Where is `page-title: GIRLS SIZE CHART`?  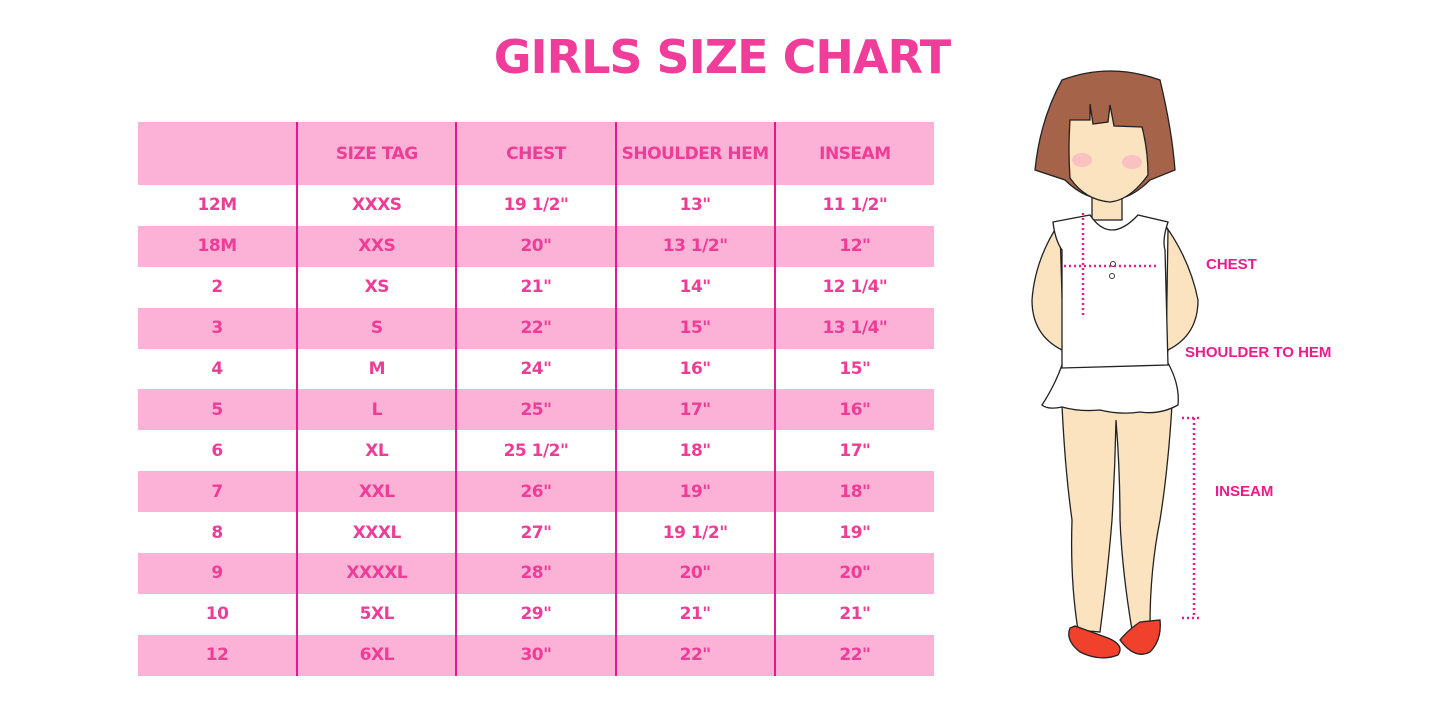 page-title: GIRLS SIZE CHART is located at coordinates (722, 57).